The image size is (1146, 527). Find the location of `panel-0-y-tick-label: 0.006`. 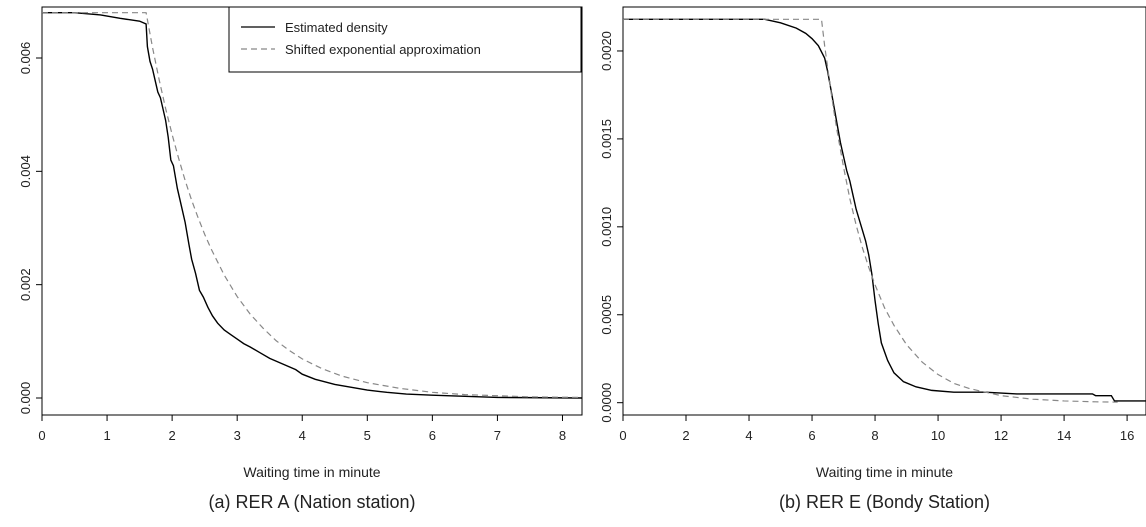

panel-0-y-tick-label: 0.006 is located at coordinates (25, 58).